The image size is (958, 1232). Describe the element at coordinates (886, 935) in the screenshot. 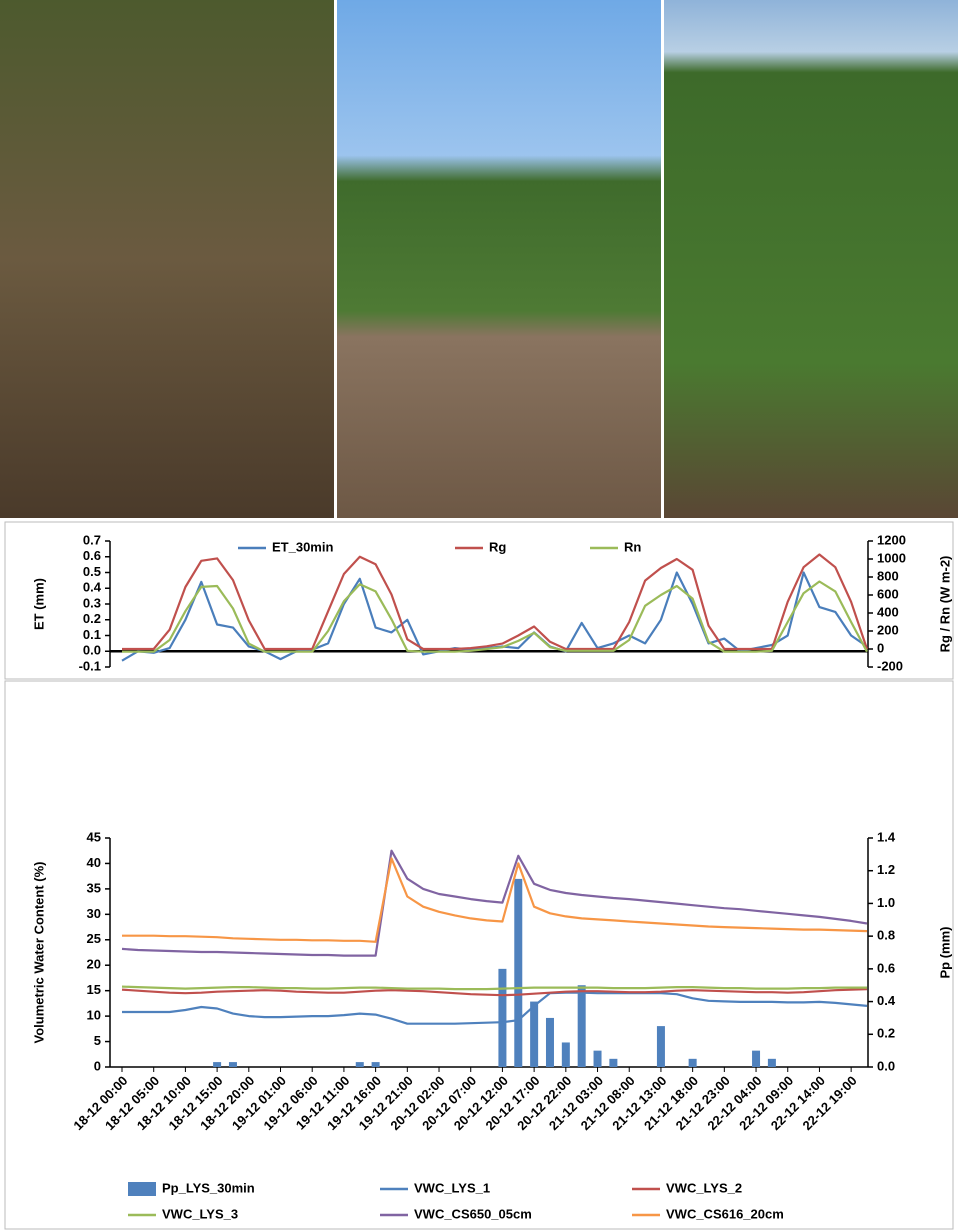

I see `y2-tick-label: 0.8` at that location.